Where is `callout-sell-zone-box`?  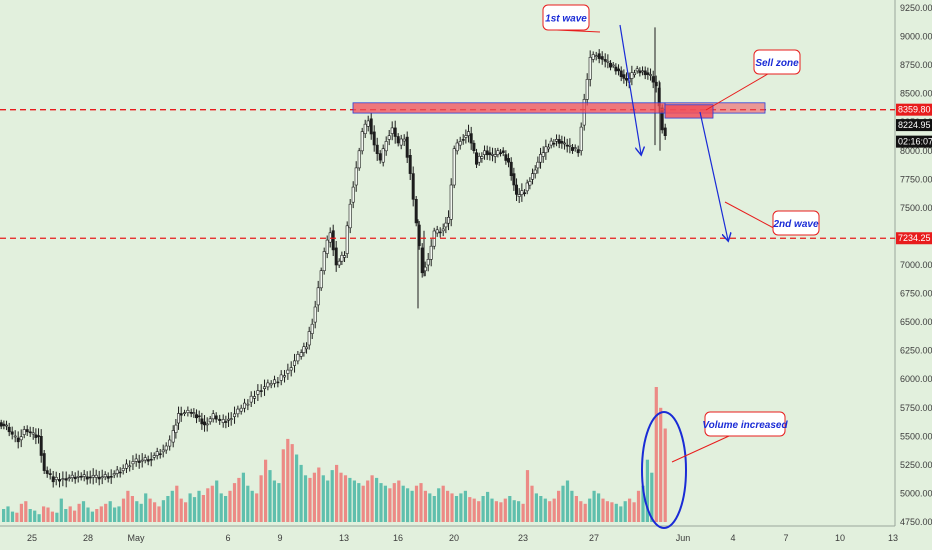 callout-sell-zone-box is located at coordinates (777, 62).